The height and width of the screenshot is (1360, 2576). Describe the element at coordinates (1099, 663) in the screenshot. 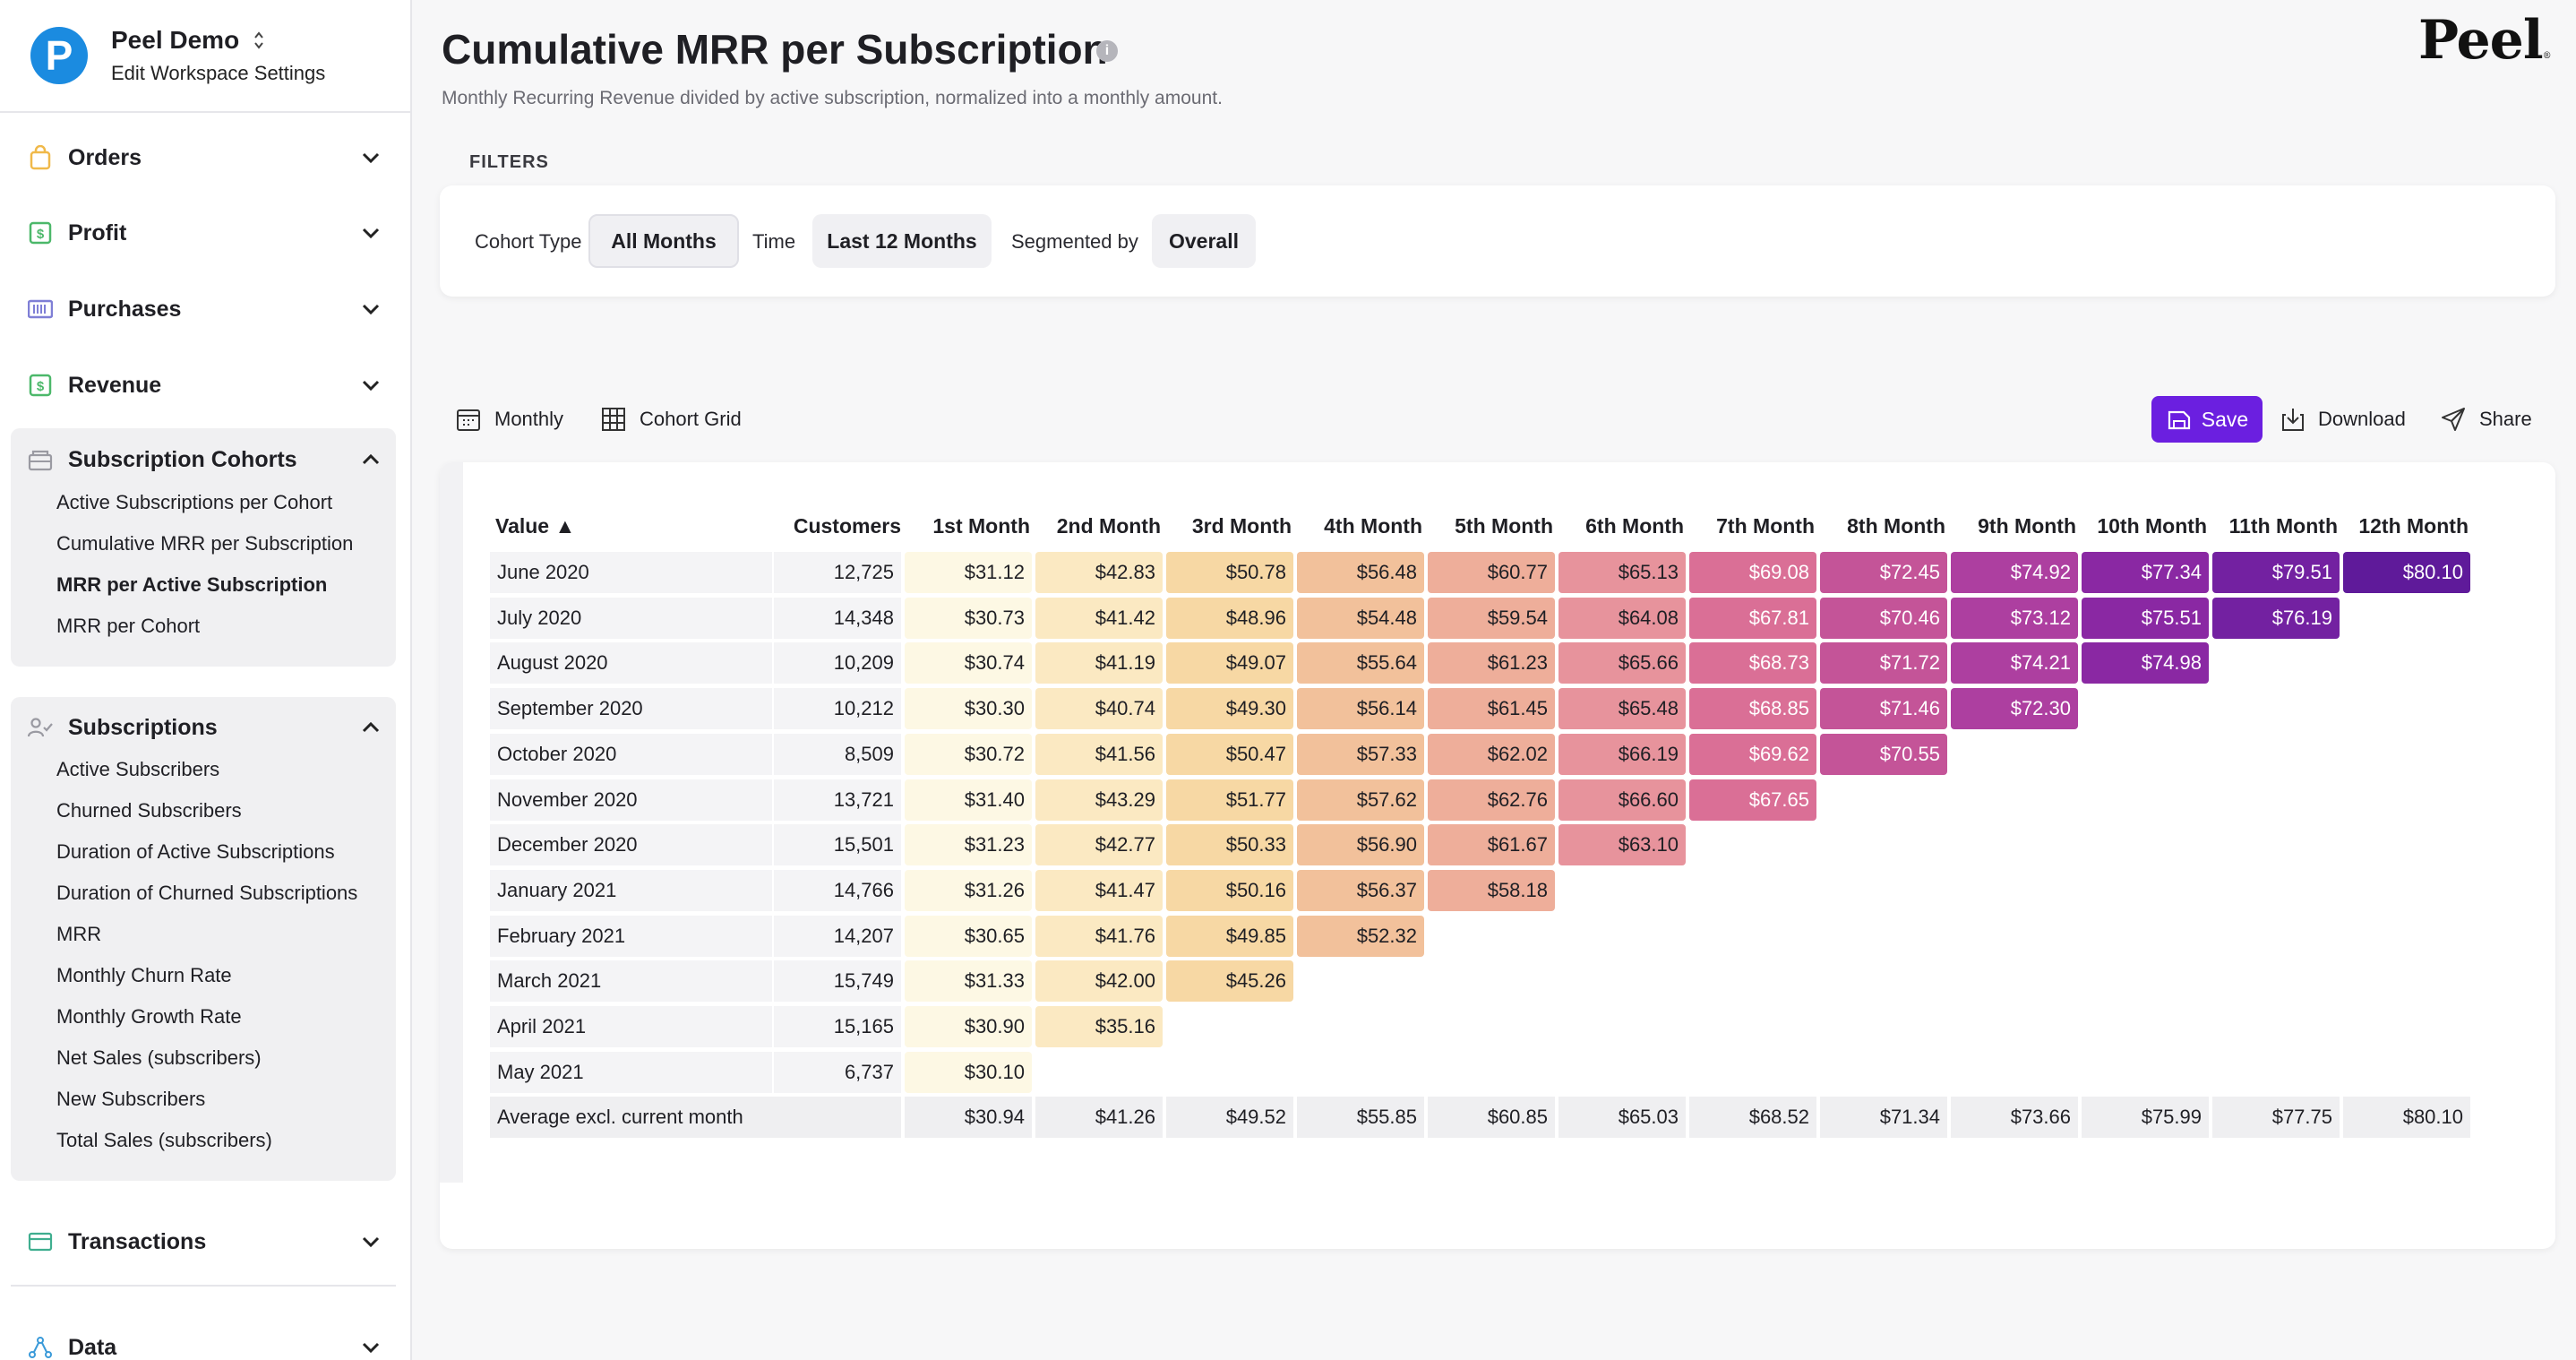

I see `heatmap-cell: $41.19` at that location.